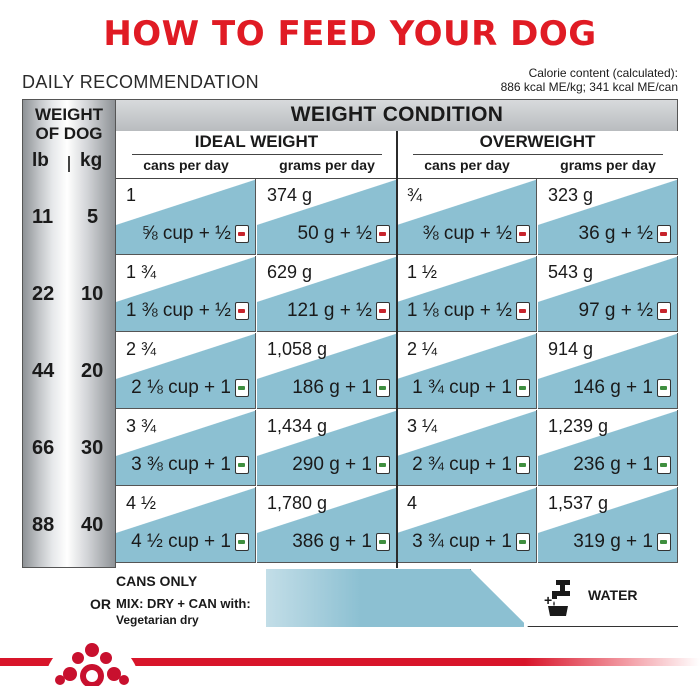 This screenshot has width=700, height=700. I want to click on mix-amount: 2 ⅛ cup + 1, so click(190, 388).